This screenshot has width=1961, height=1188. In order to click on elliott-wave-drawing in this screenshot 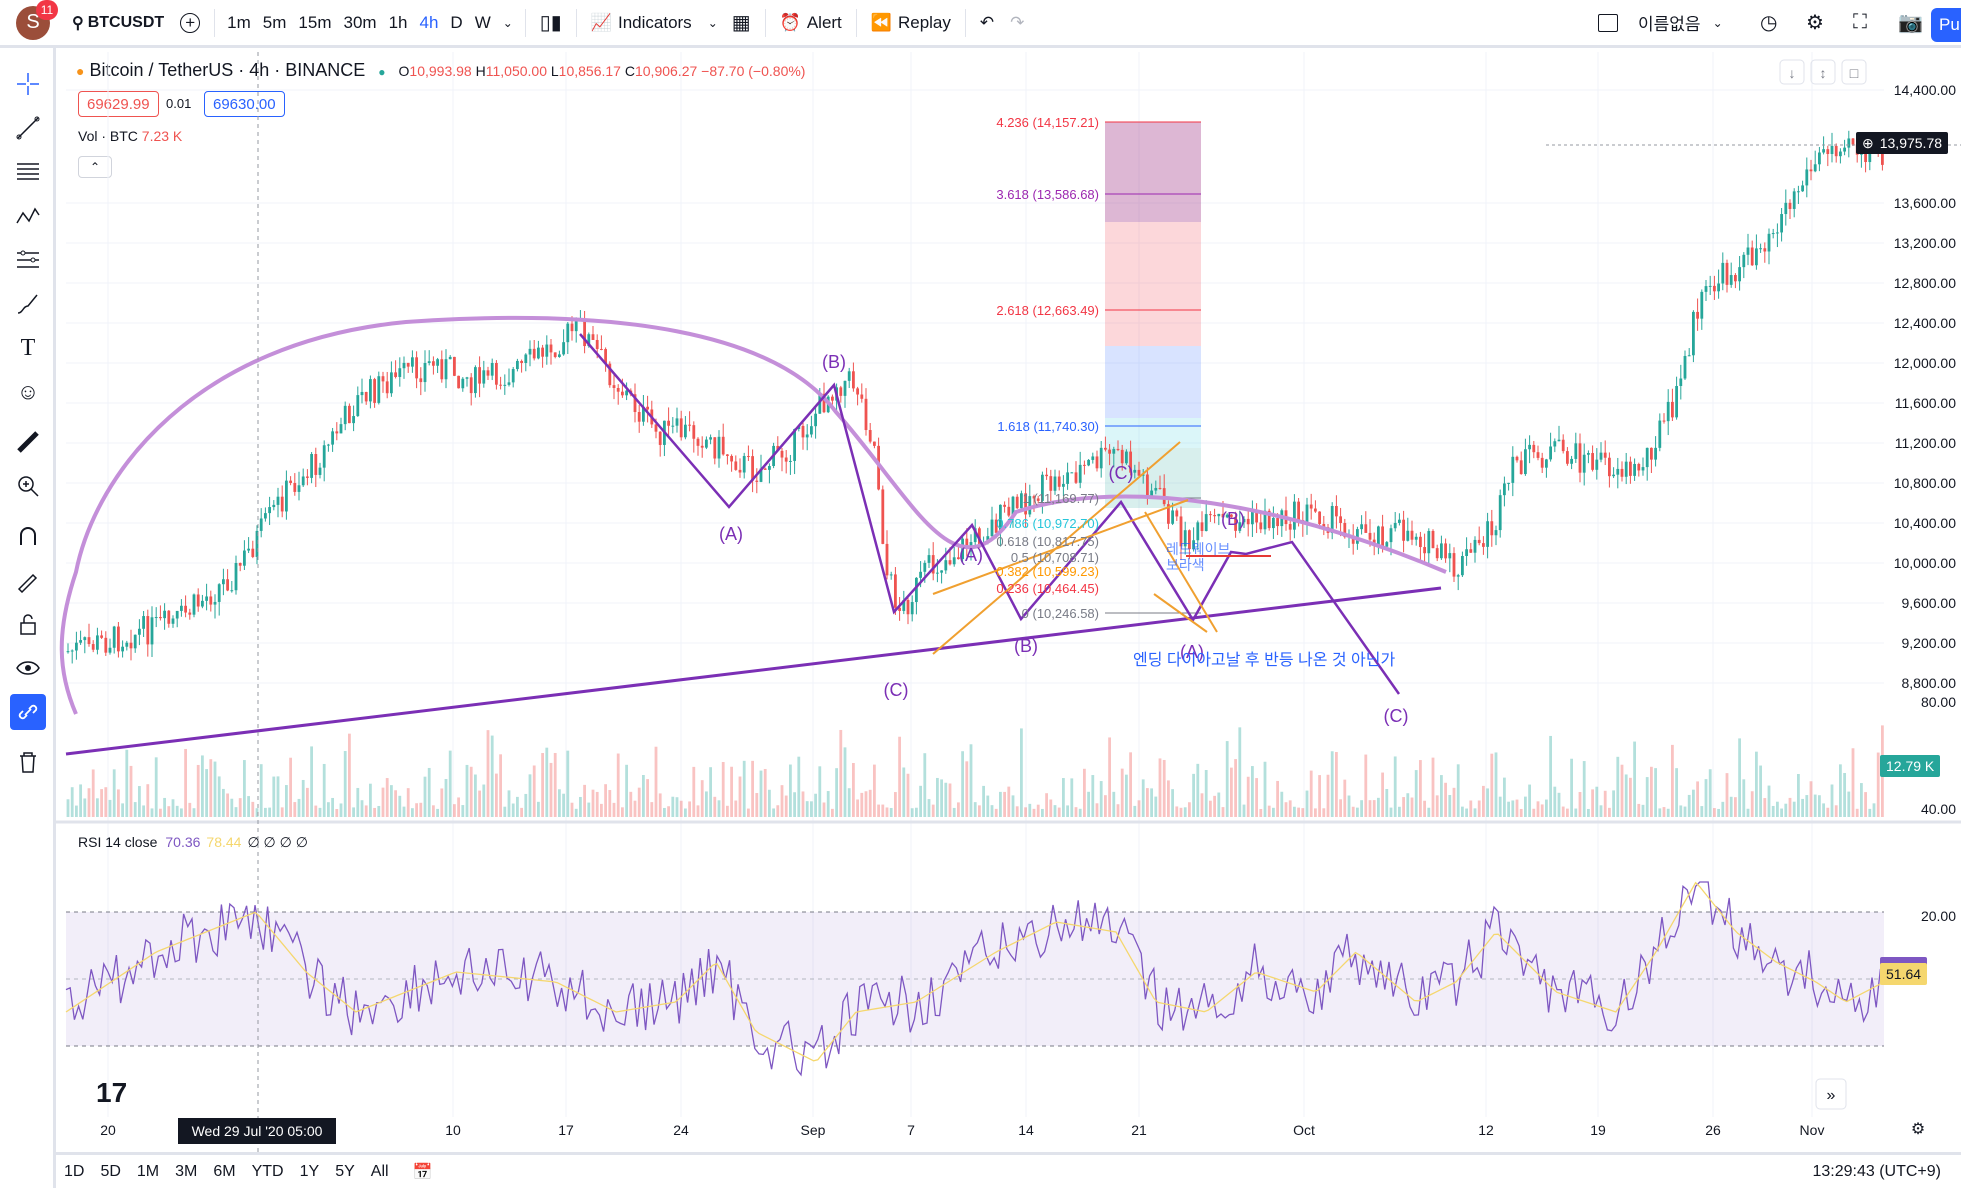, I will do `click(990, 514)`.